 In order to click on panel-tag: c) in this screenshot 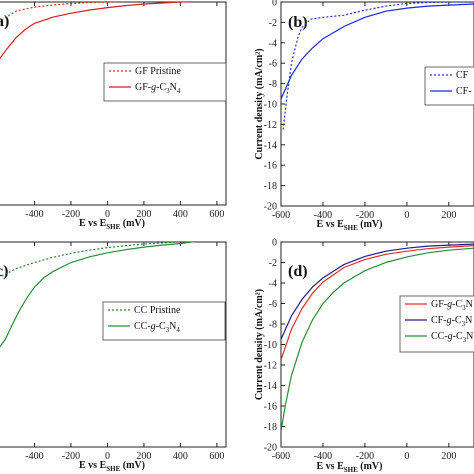, I will do `click(4, 271)`.